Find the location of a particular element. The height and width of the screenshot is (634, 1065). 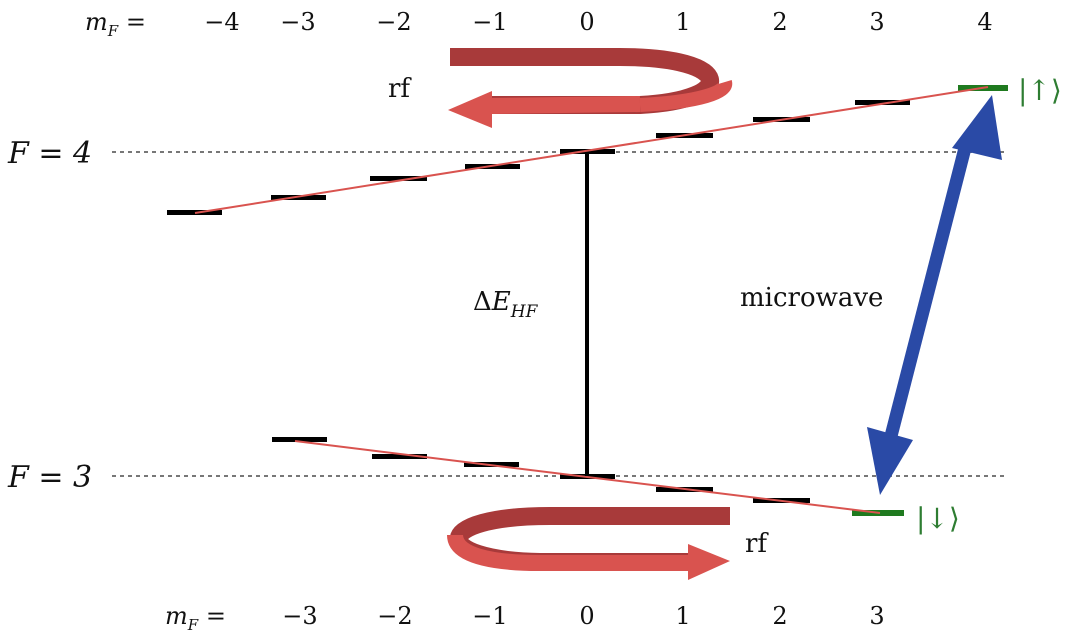

microwave-arrow is located at coordinates (934, 295).